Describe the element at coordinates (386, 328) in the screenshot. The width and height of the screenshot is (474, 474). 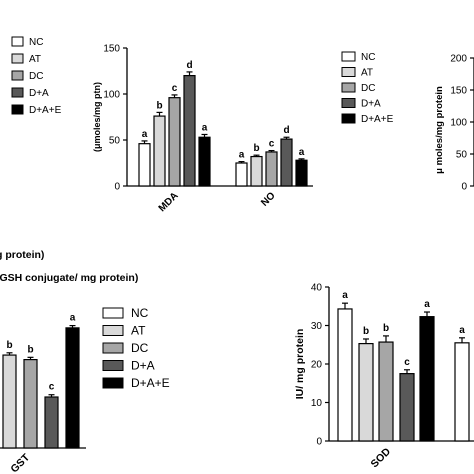
I see `bar-sod-dc-letter: b` at that location.